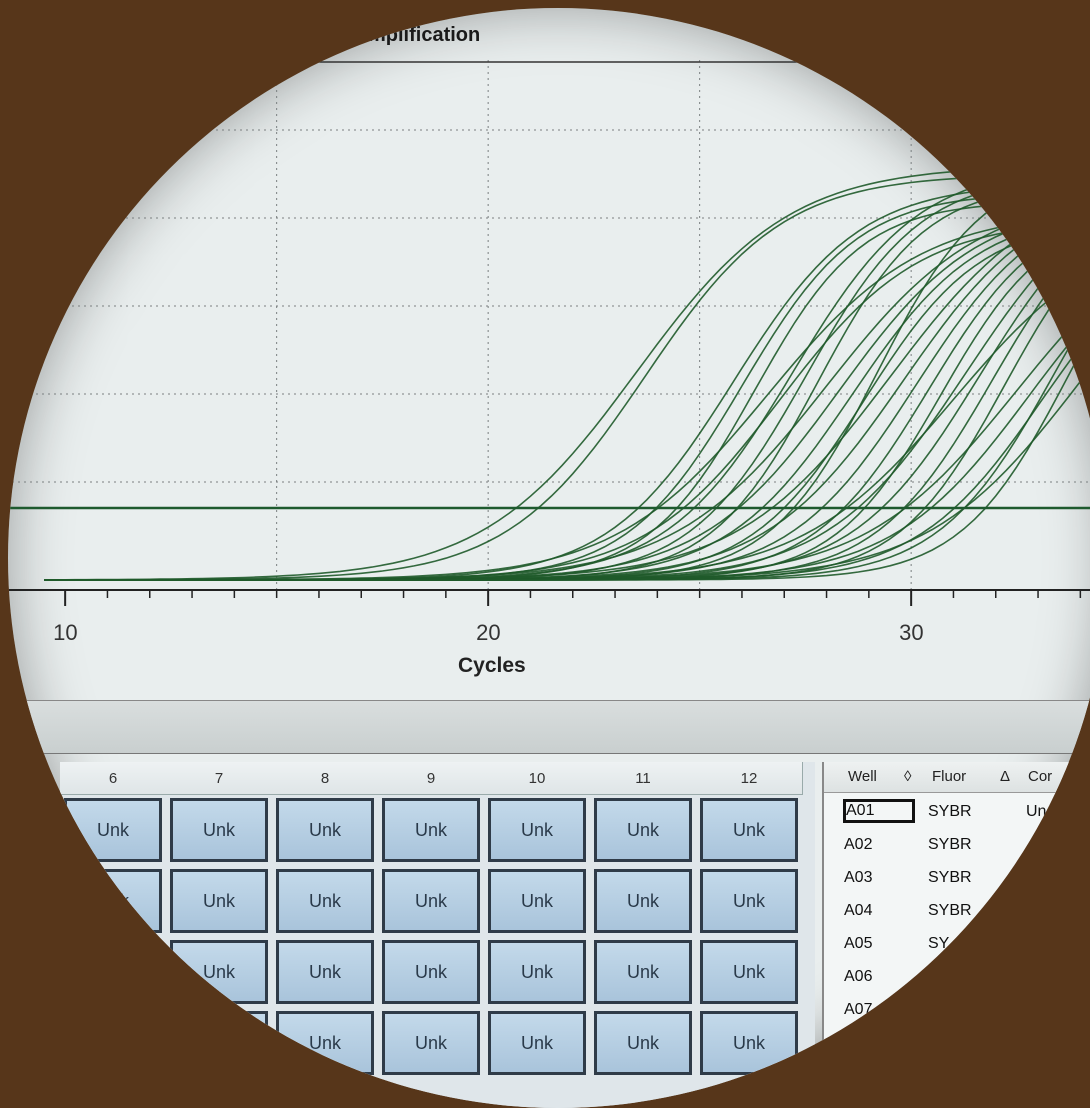 Image resolution: width=1090 pixels, height=1108 pixels. I want to click on well-table-header: Well ◊ Fluor Δ Cor, so click(957, 777).